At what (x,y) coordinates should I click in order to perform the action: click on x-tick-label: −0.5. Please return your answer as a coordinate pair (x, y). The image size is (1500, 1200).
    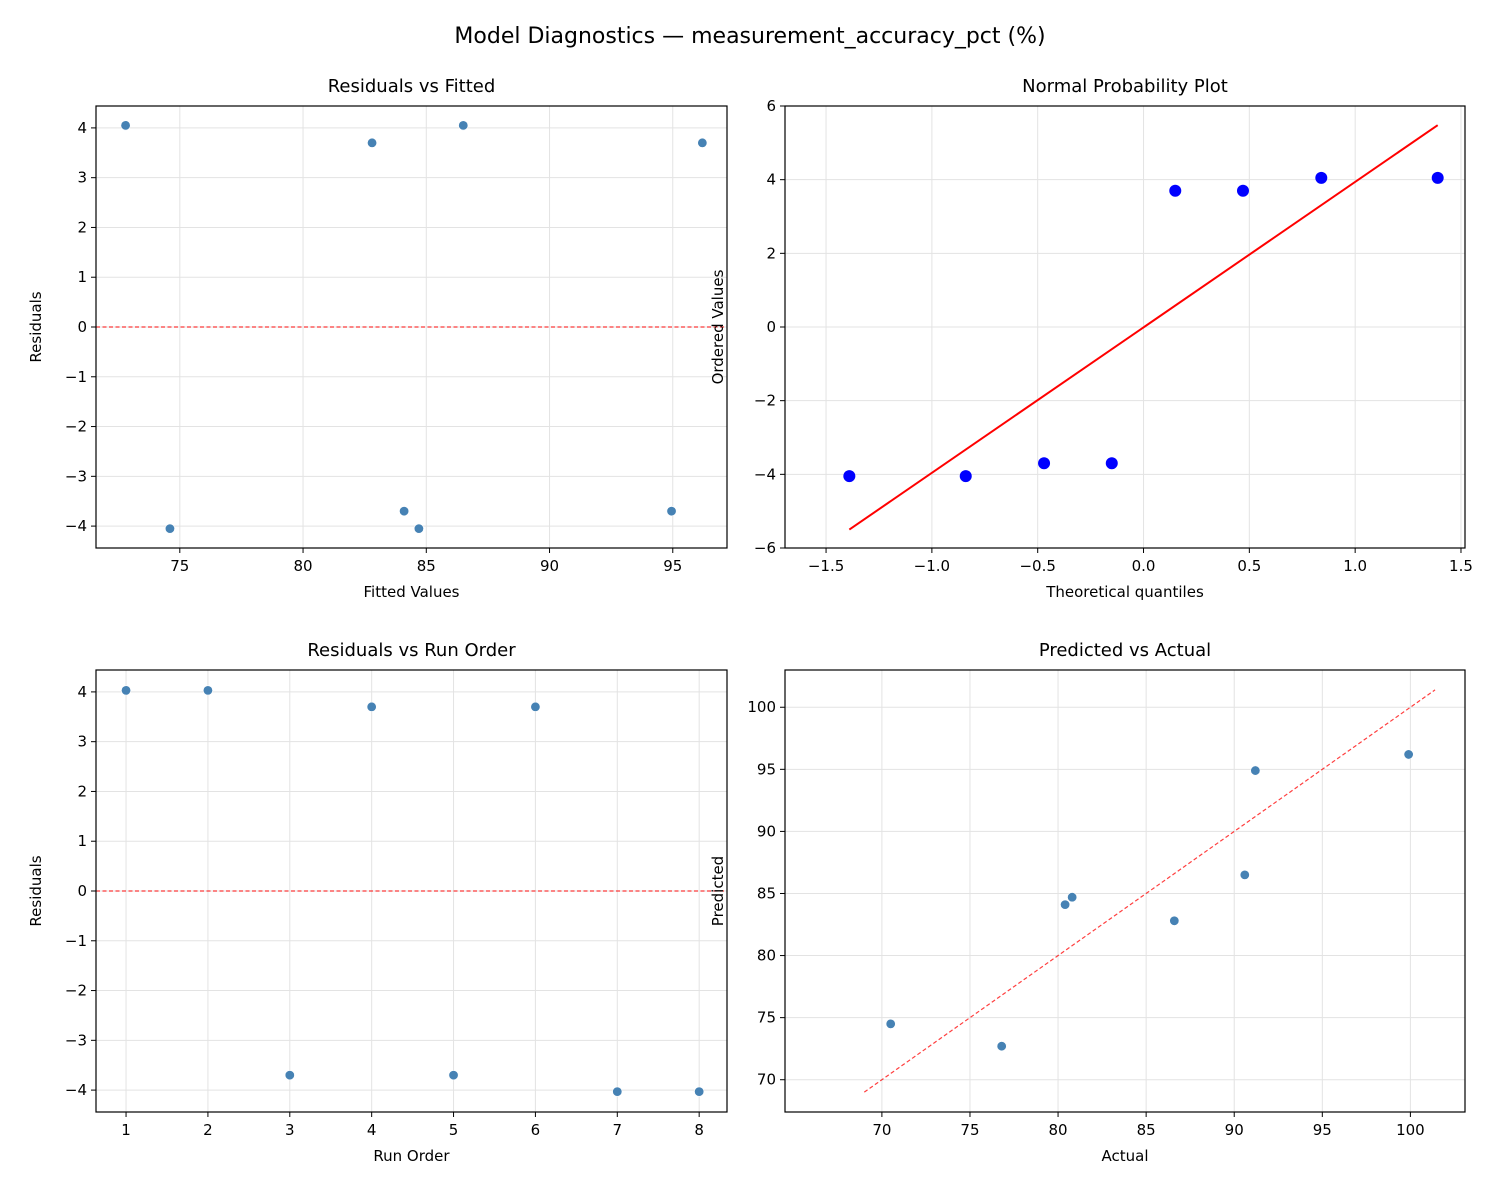
    Looking at the image, I should click on (1037, 566).